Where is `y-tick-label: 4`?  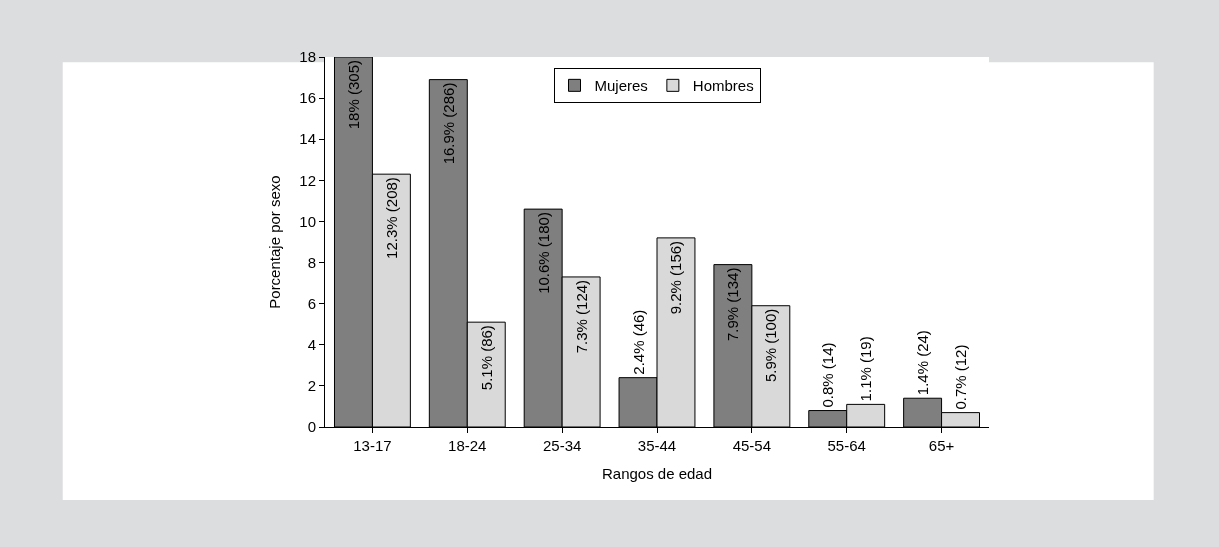
y-tick-label: 4 is located at coordinates (311, 345).